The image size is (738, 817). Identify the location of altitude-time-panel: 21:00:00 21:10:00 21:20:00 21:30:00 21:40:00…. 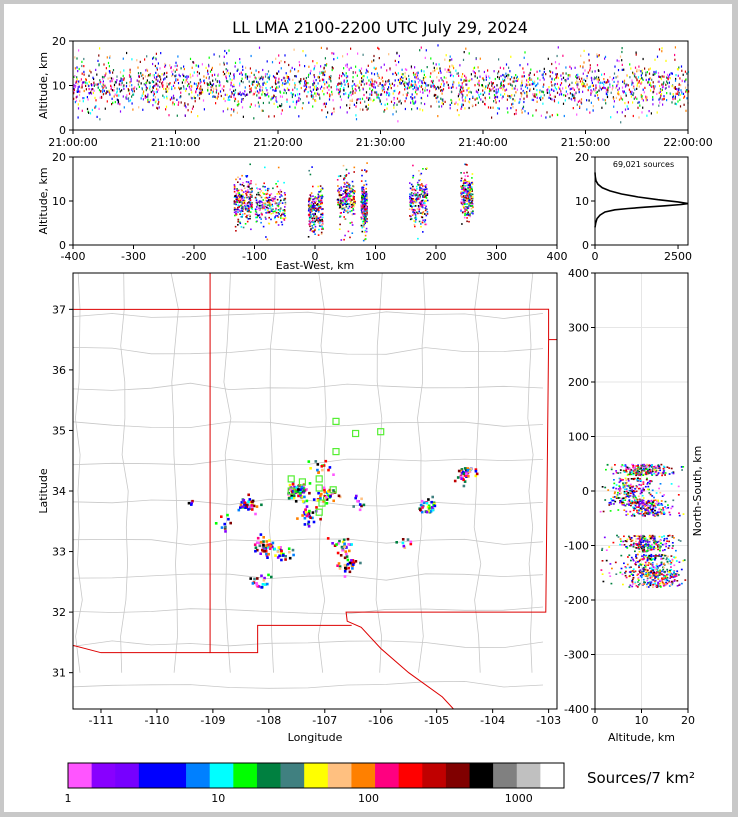
(375, 92).